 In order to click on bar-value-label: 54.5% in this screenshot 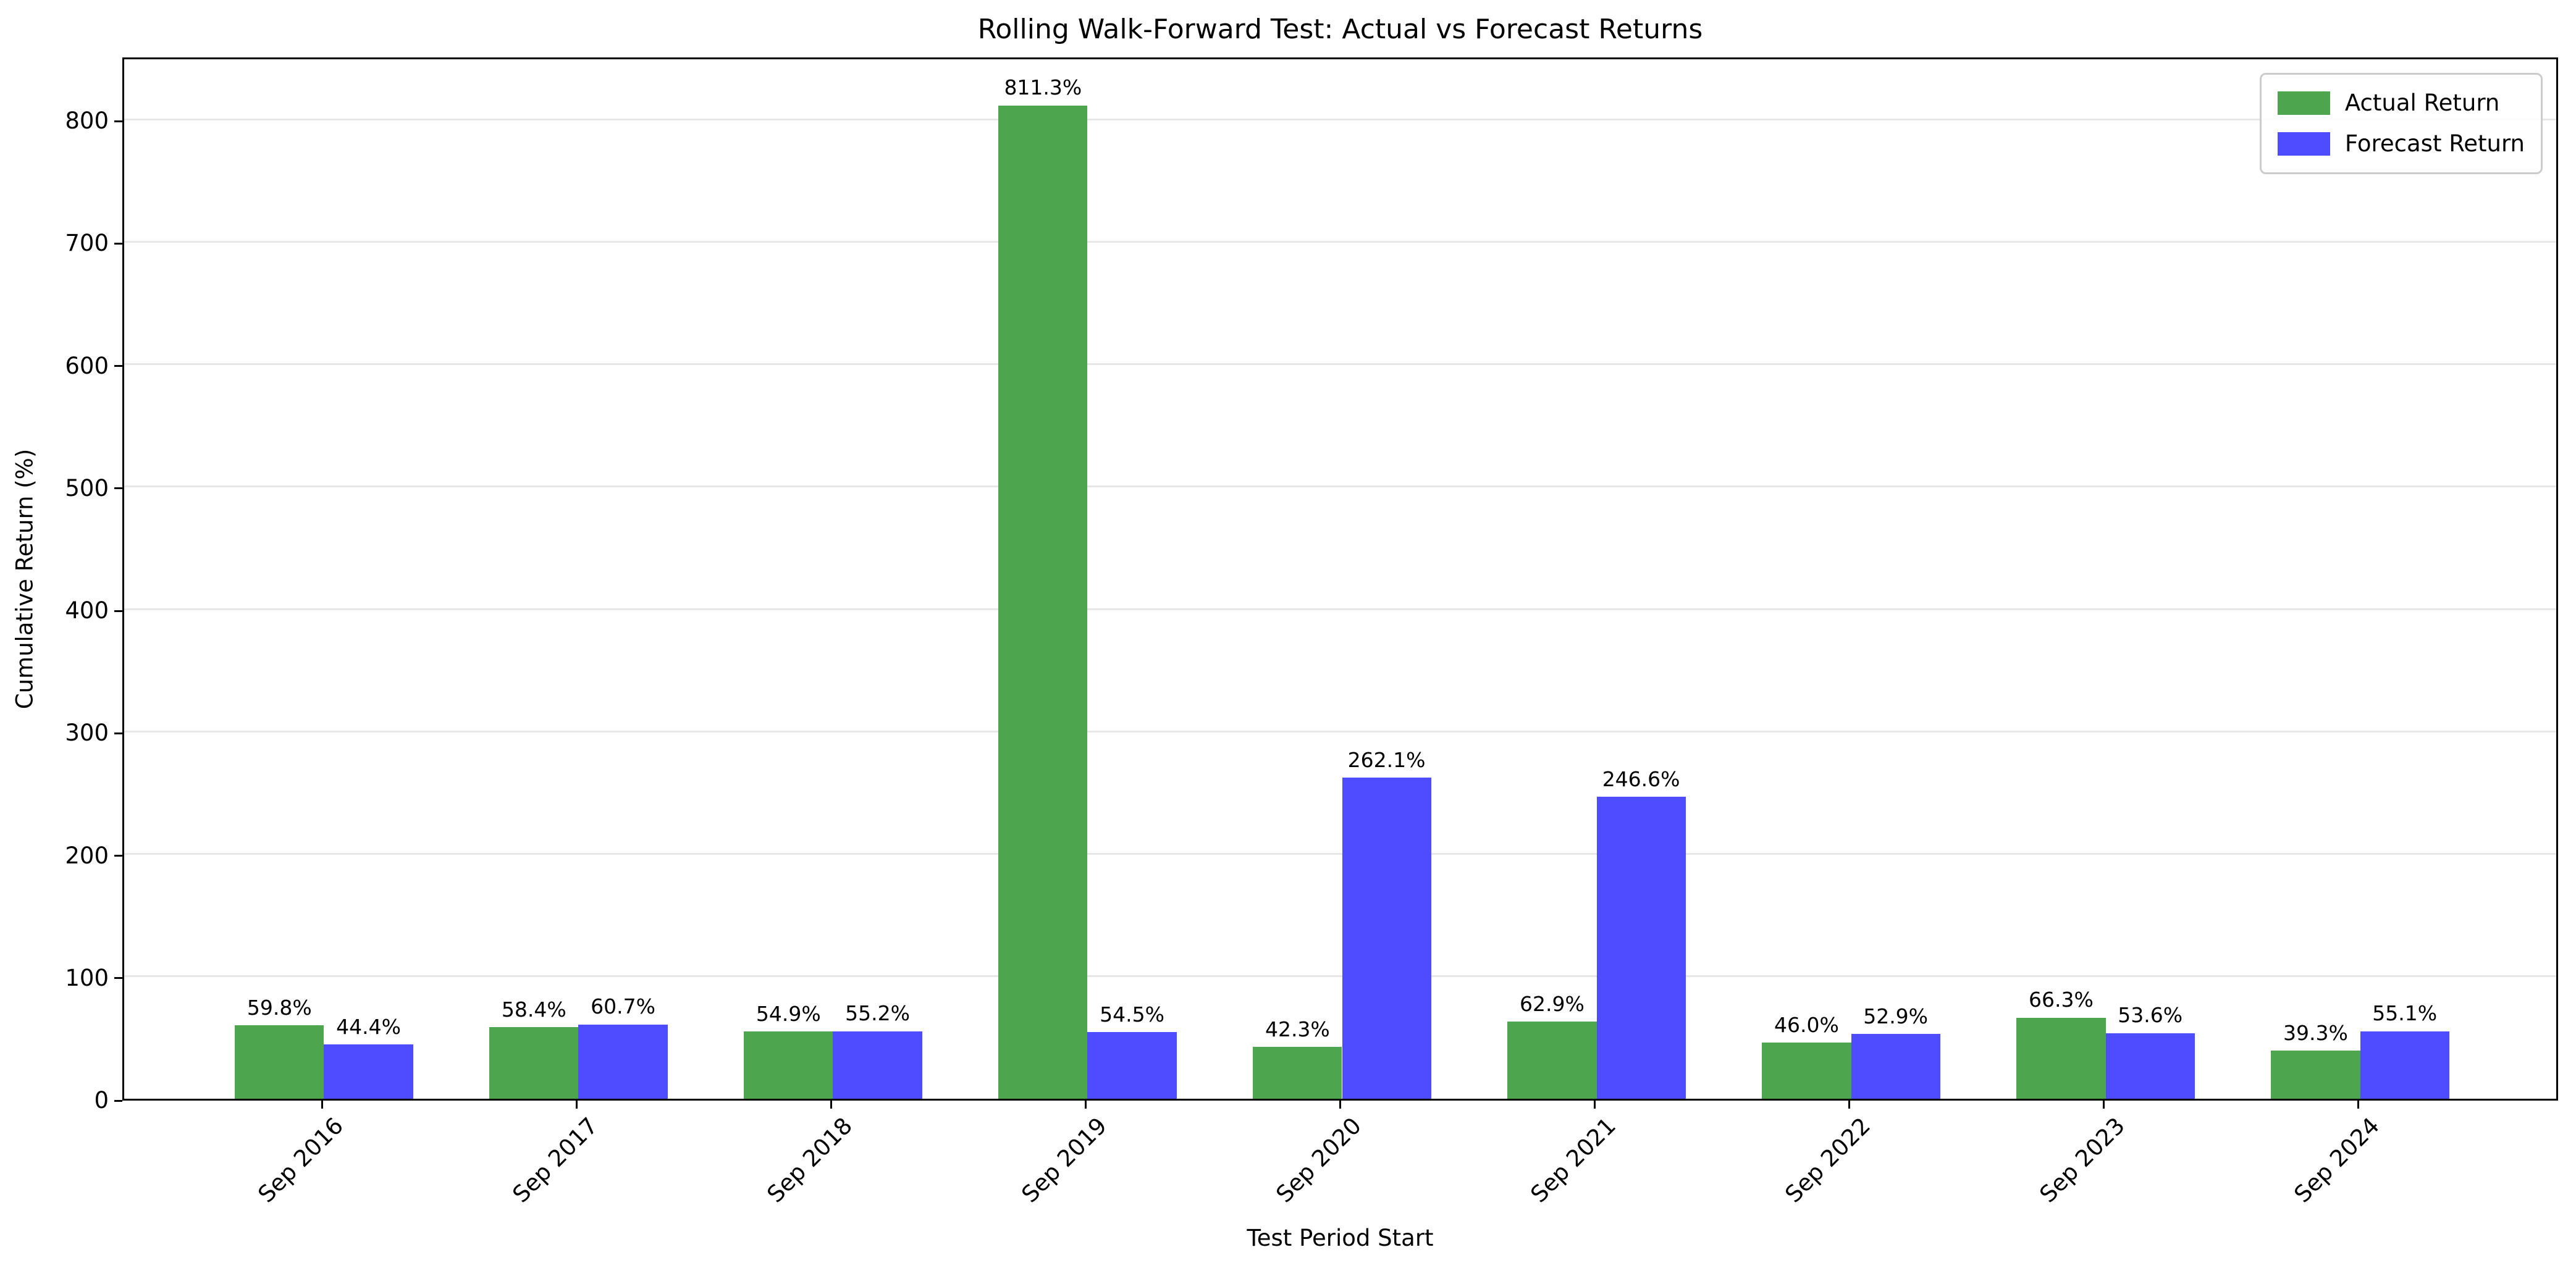, I will do `click(1132, 1014)`.